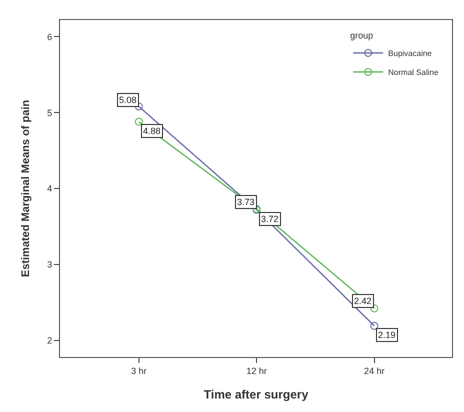 Image resolution: width=464 pixels, height=412 pixels. I want to click on y-tick-label: 2, so click(49, 340).